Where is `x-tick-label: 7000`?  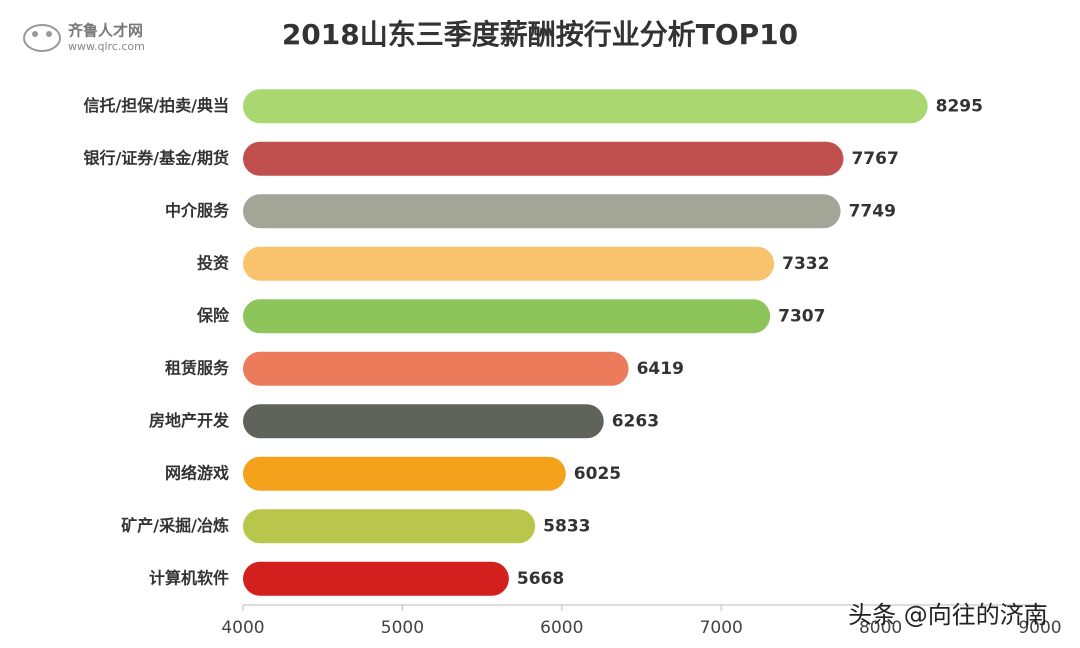 x-tick-label: 7000 is located at coordinates (721, 628).